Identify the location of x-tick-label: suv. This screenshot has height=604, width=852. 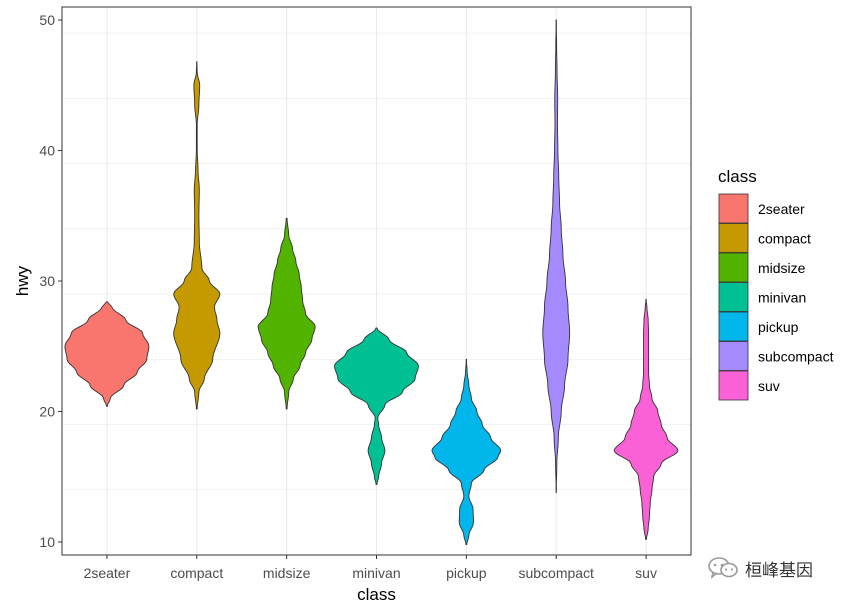
(646, 573).